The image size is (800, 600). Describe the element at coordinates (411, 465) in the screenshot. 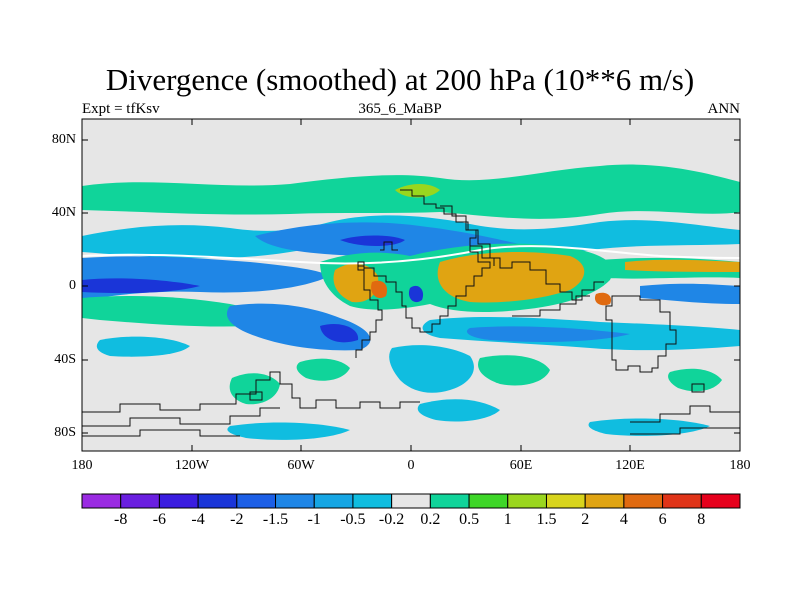

I see `lon-label-0: 0` at that location.